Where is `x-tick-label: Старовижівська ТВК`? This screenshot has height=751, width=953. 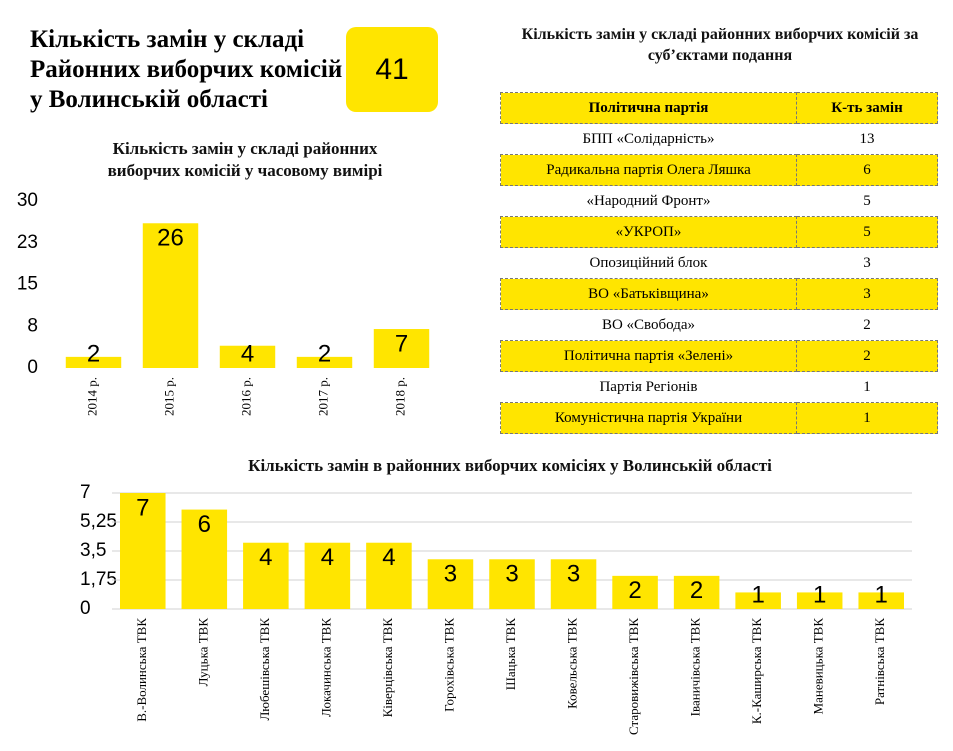
x-tick-label: Старовижівська ТВК is located at coordinates (633, 676).